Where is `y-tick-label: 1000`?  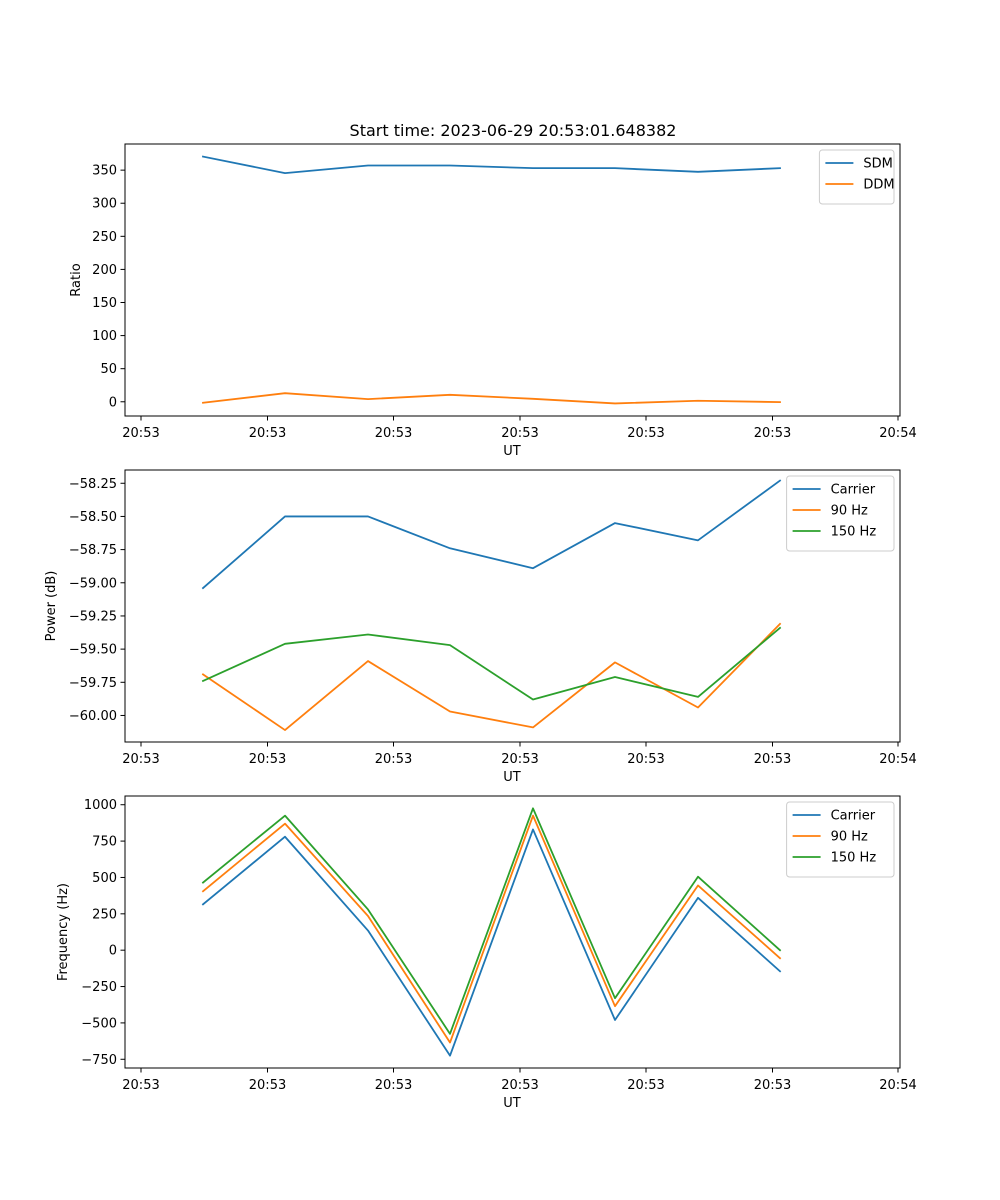 y-tick-label: 1000 is located at coordinates (100, 805).